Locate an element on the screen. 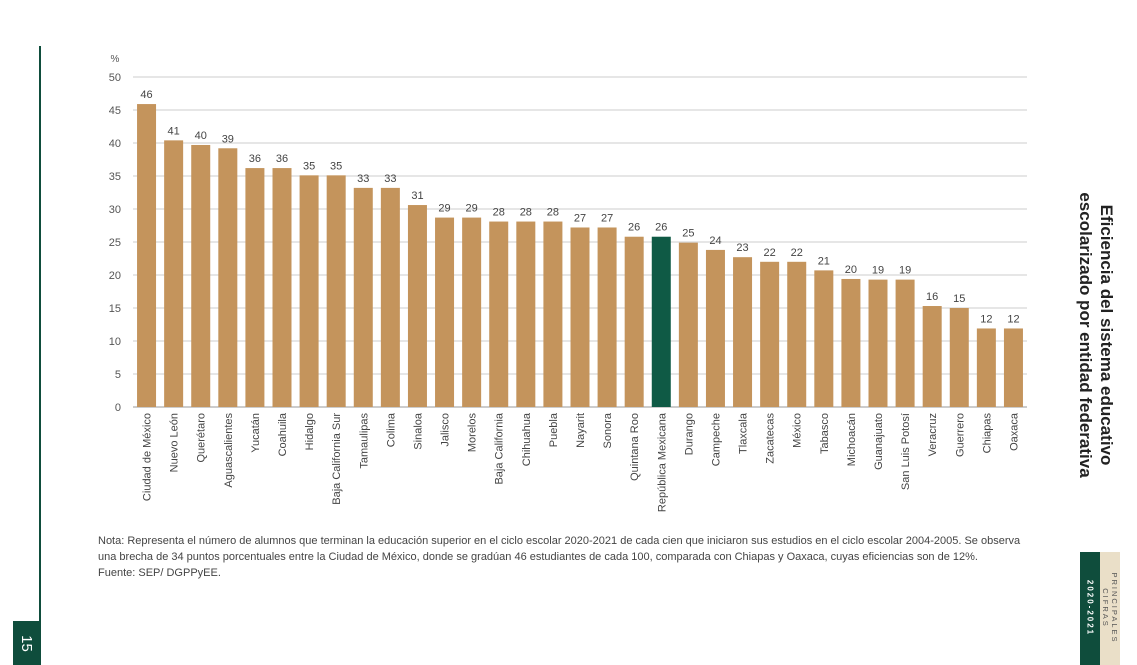  x-tick-label: Baja California is located at coordinates (500, 448).